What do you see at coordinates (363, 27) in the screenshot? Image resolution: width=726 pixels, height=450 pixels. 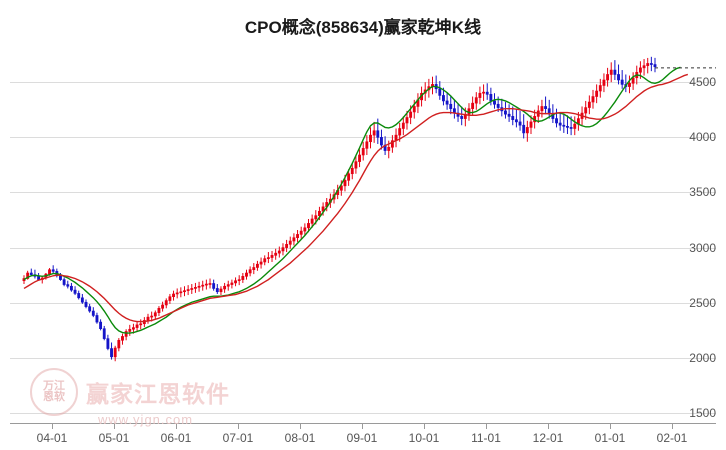 I see `chart-title: CPO概念(858634)赢家乾坤K线` at bounding box center [363, 27].